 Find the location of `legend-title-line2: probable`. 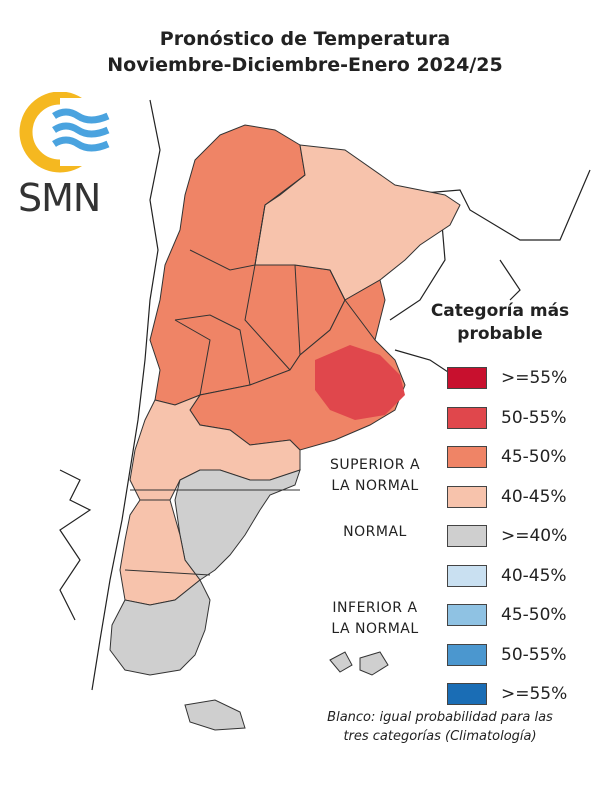

legend-title-line2: probable is located at coordinates (500, 334).